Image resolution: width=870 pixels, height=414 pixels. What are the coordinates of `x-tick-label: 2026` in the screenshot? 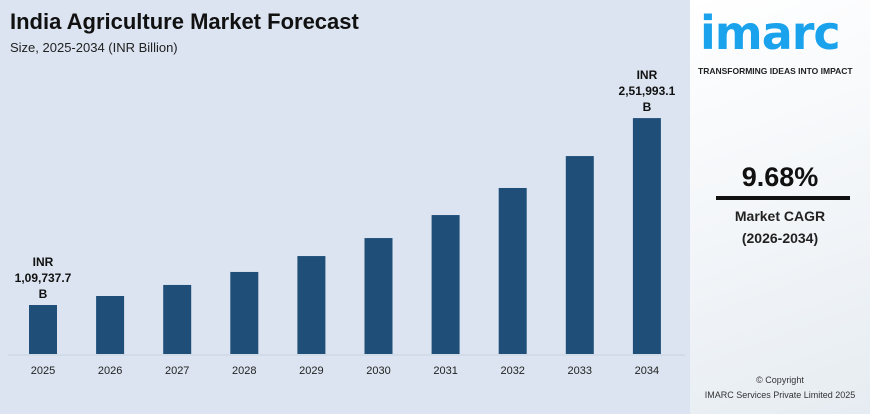 It's located at (110, 371).